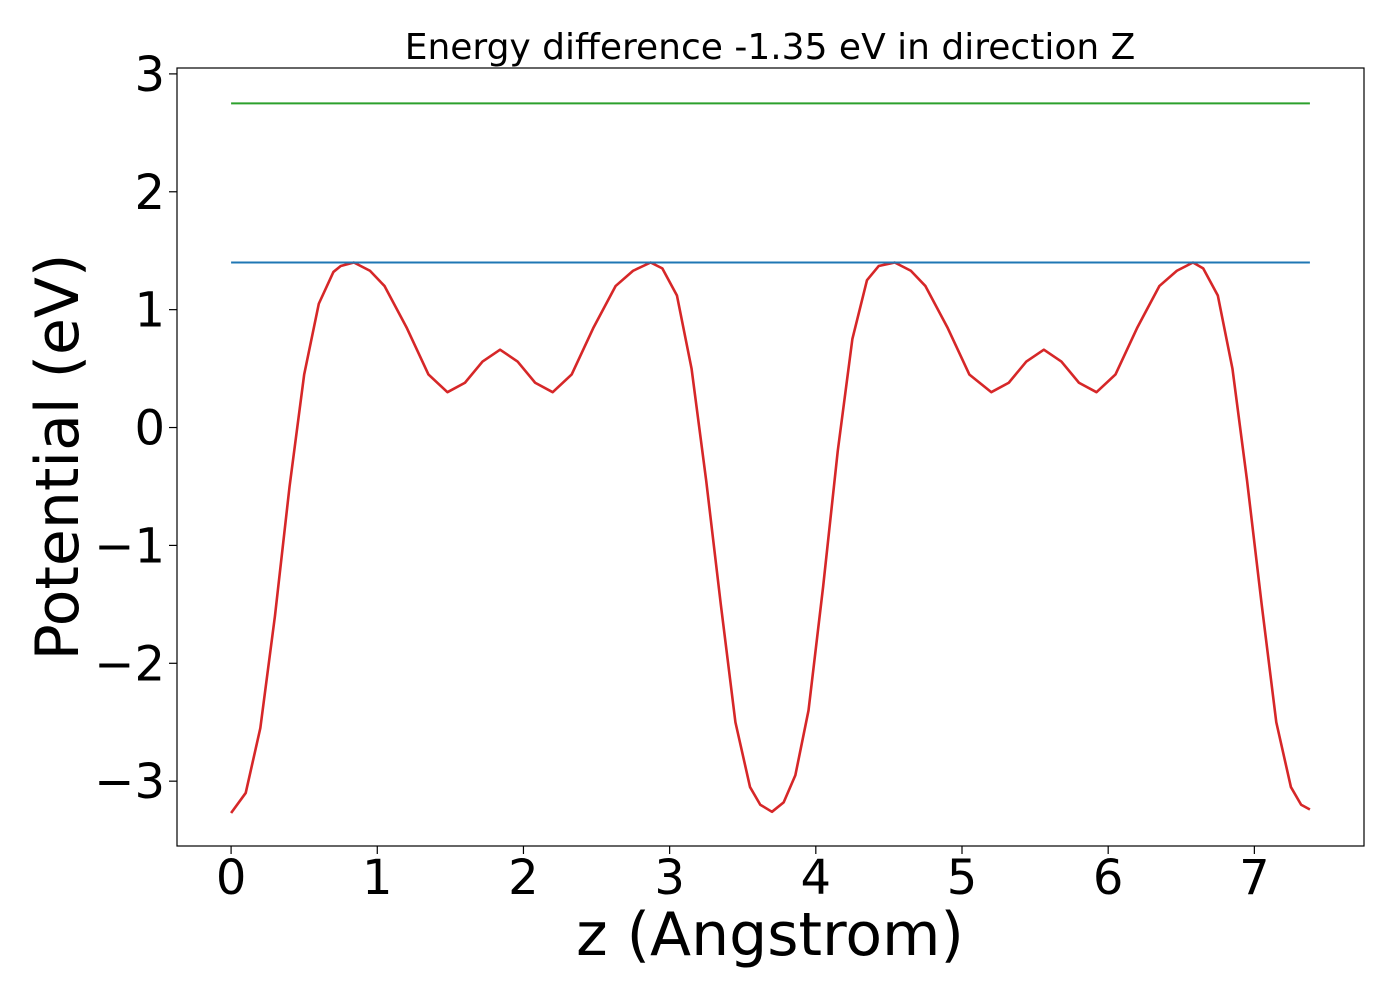 The image size is (1400, 1000). Describe the element at coordinates (149, 75) in the screenshot. I see `y-tick-label: 3` at that location.